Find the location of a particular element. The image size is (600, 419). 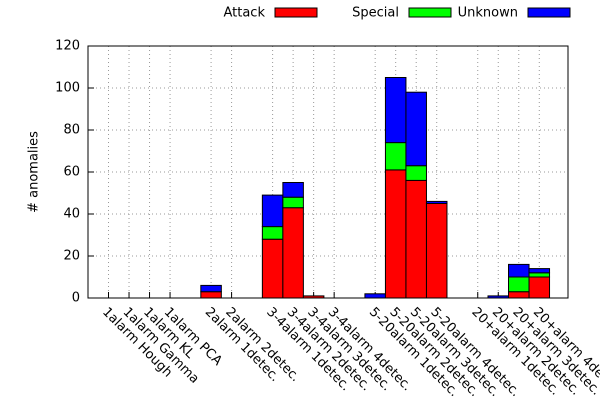

y-tick-label: 60 is located at coordinates (71, 172).